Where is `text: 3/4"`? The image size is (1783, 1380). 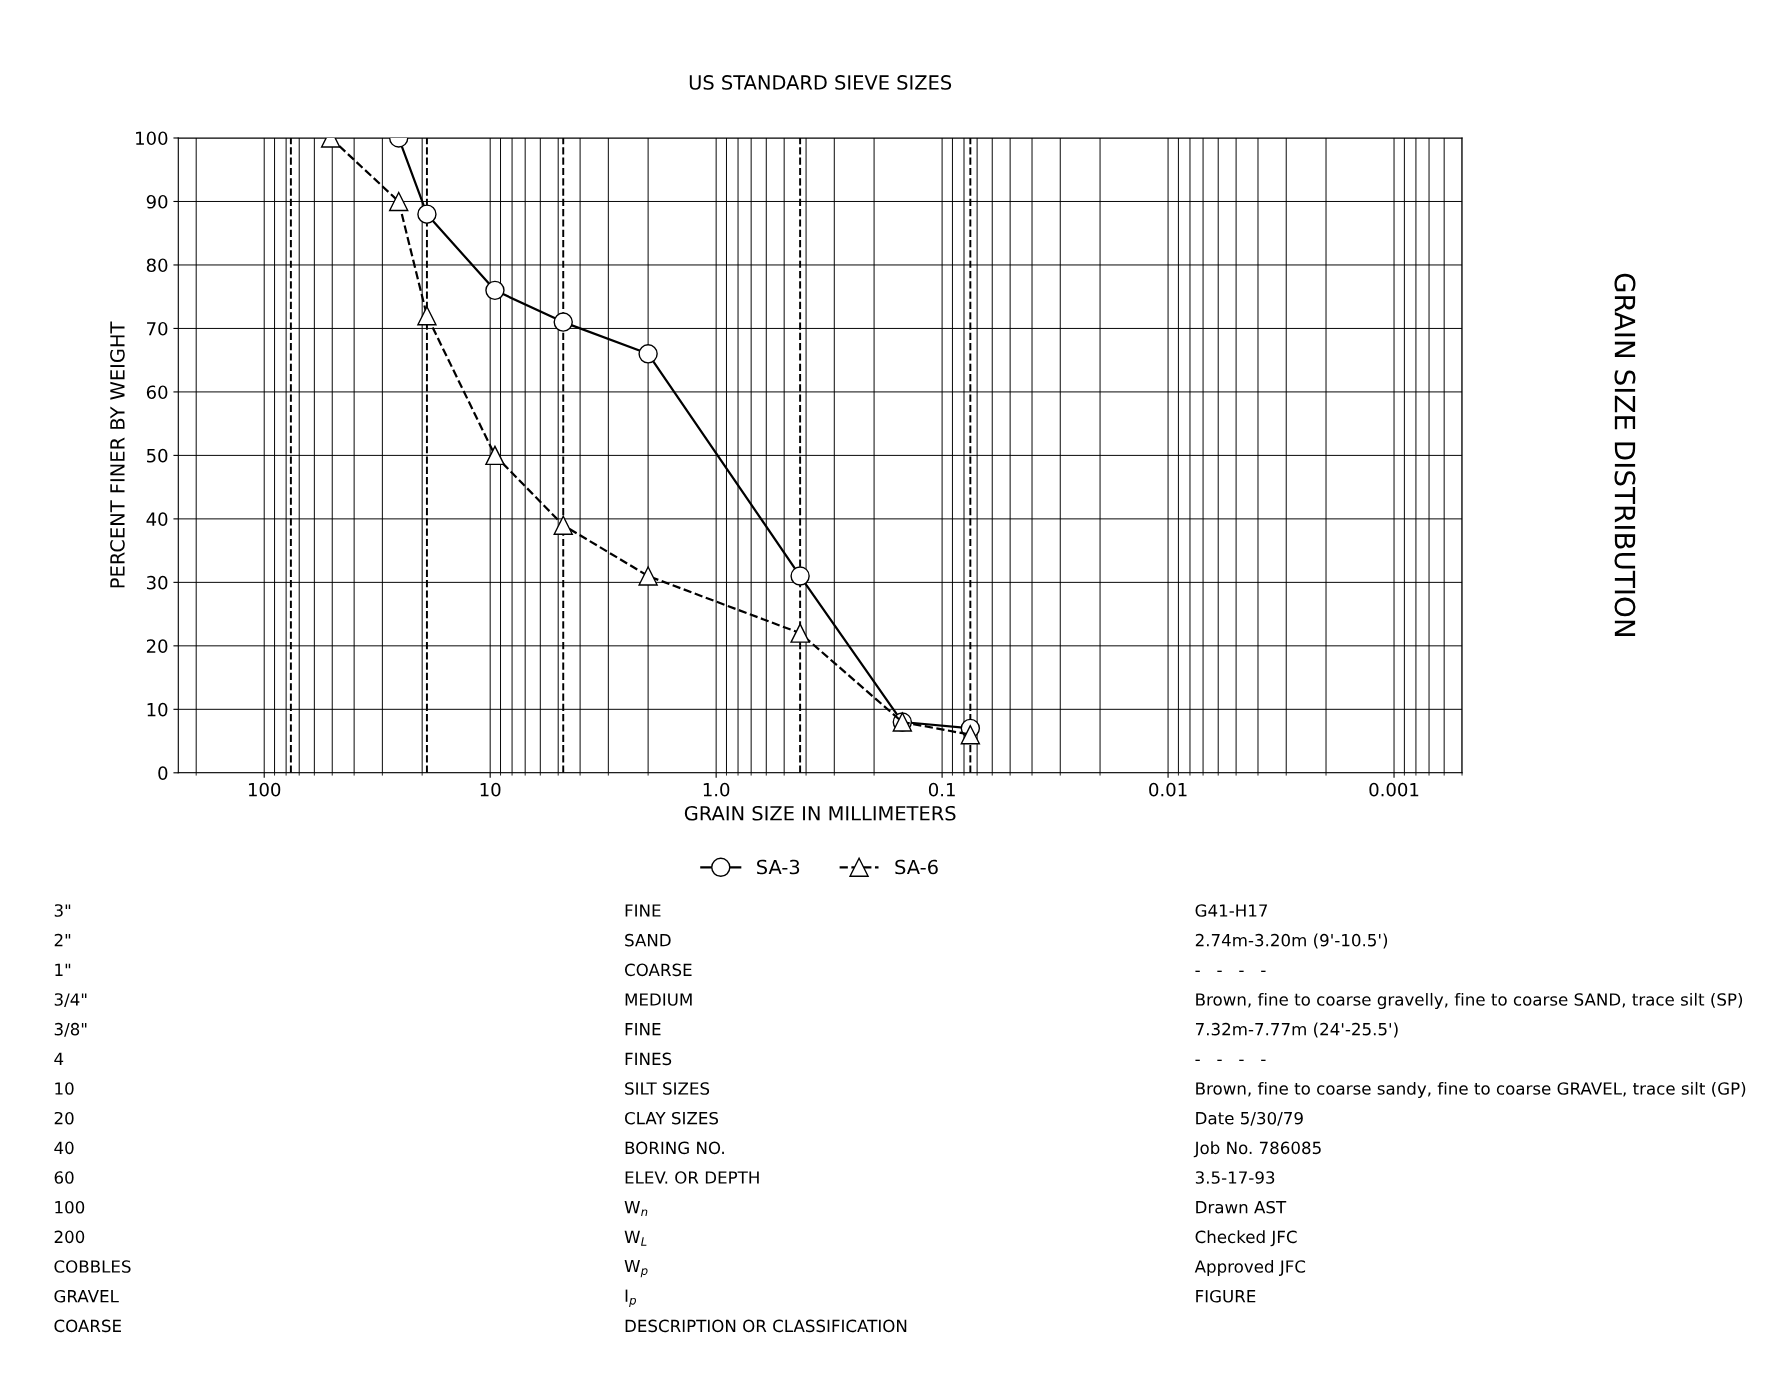 text: 3/4" is located at coordinates (70, 1000).